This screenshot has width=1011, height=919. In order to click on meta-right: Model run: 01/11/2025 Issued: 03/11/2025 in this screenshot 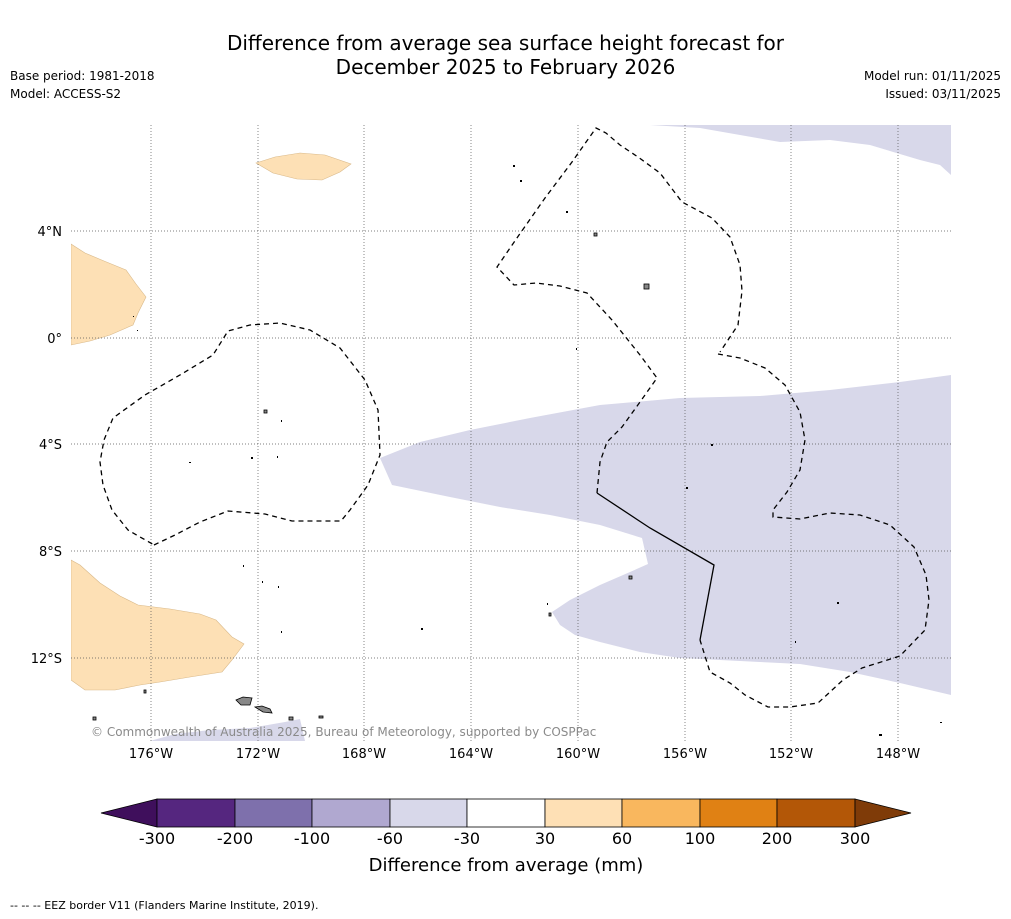, I will do `click(932, 85)`.